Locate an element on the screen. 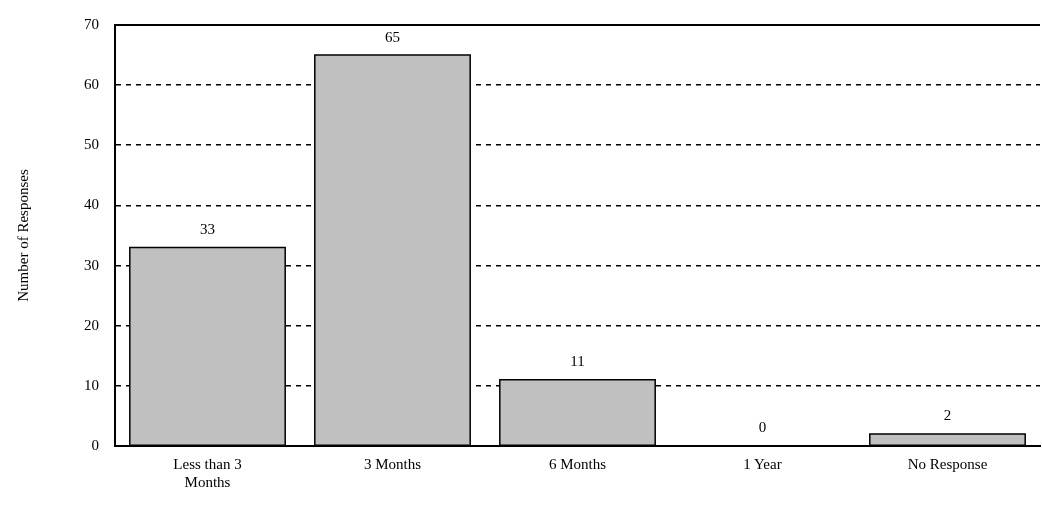 This screenshot has width=1042, height=514. y-tick-label: 60 is located at coordinates (91, 84).